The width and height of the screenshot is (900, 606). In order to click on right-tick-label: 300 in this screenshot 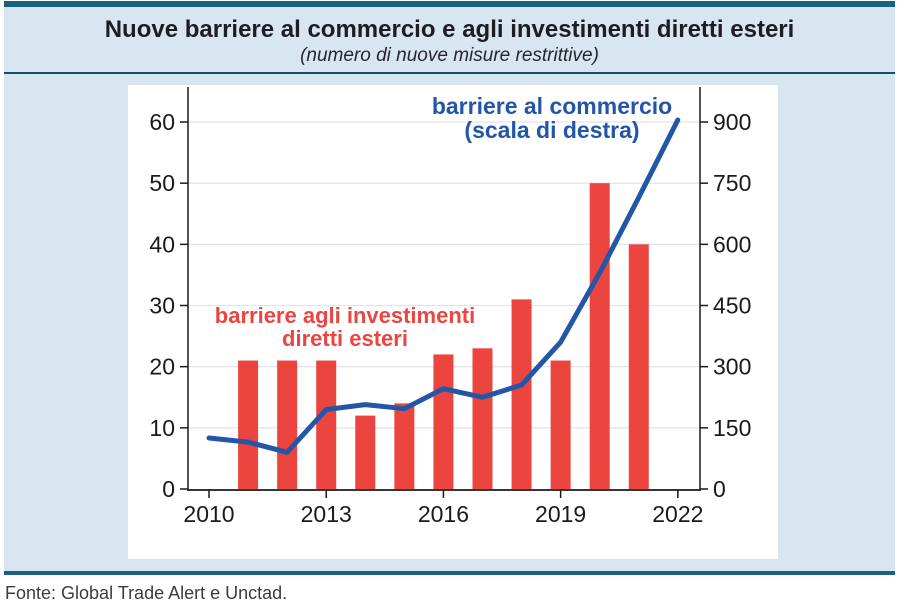, I will do `click(732, 367)`.